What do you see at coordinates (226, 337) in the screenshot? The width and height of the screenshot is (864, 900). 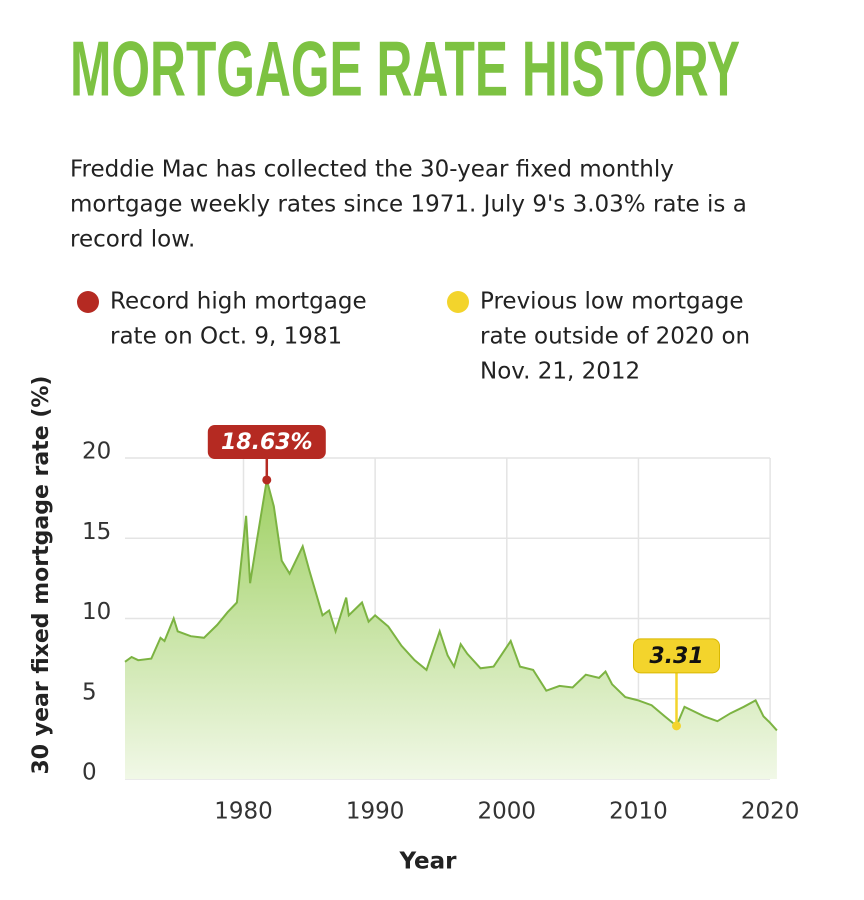 I see `legend-text: rate on Oct. 9, 1981` at bounding box center [226, 337].